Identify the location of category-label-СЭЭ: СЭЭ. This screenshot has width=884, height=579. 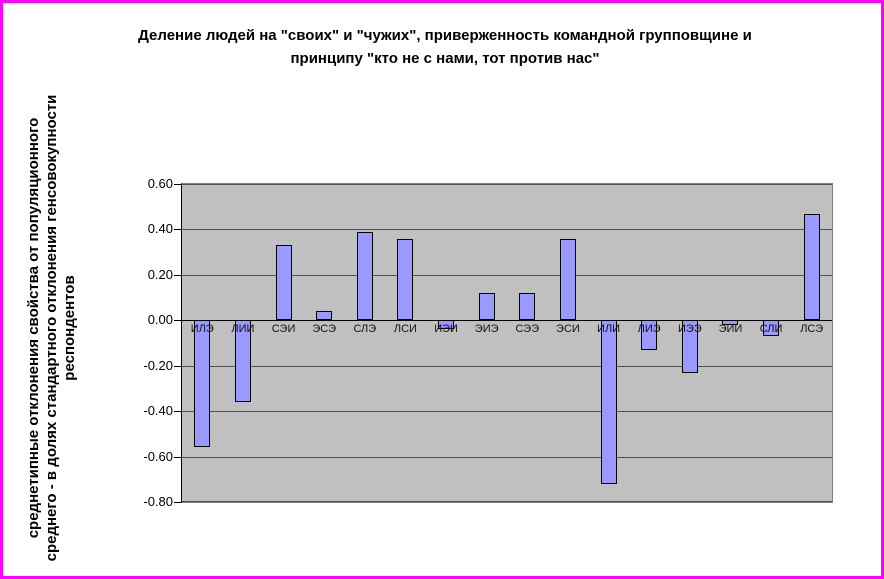
(527, 329).